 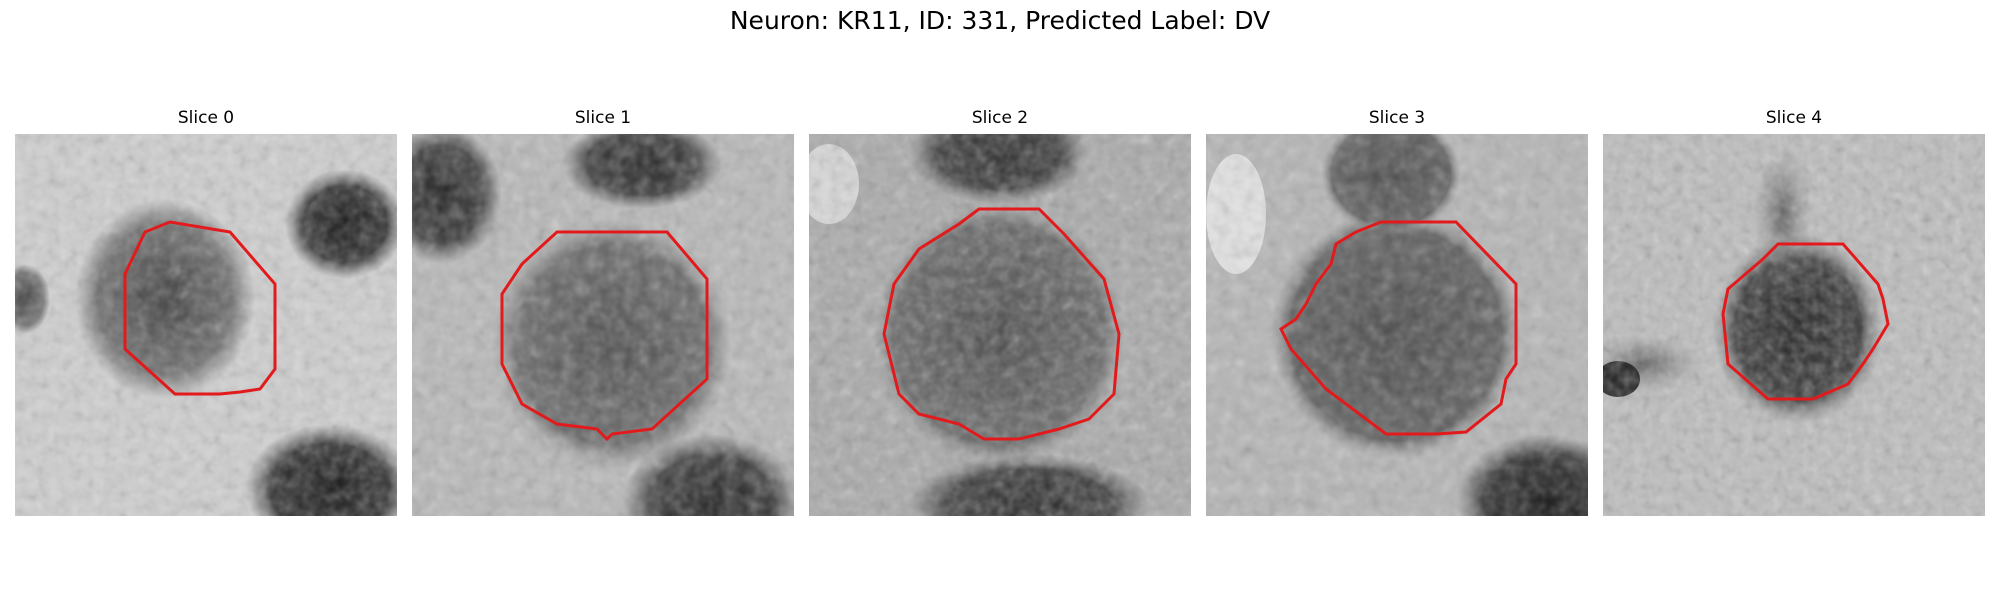 I want to click on slice-title-4: Slice 4, so click(x=1794, y=118).